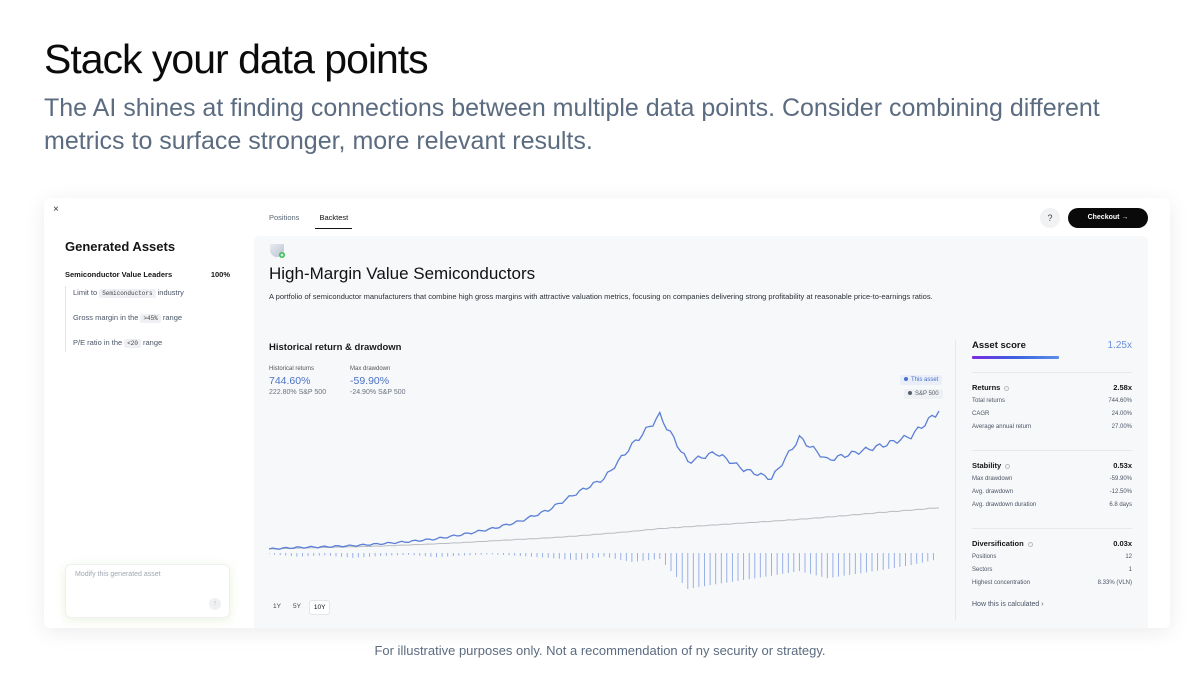 The image size is (1200, 675). I want to click on portfolio-name: Semiconductor Value Leaders, so click(119, 274).